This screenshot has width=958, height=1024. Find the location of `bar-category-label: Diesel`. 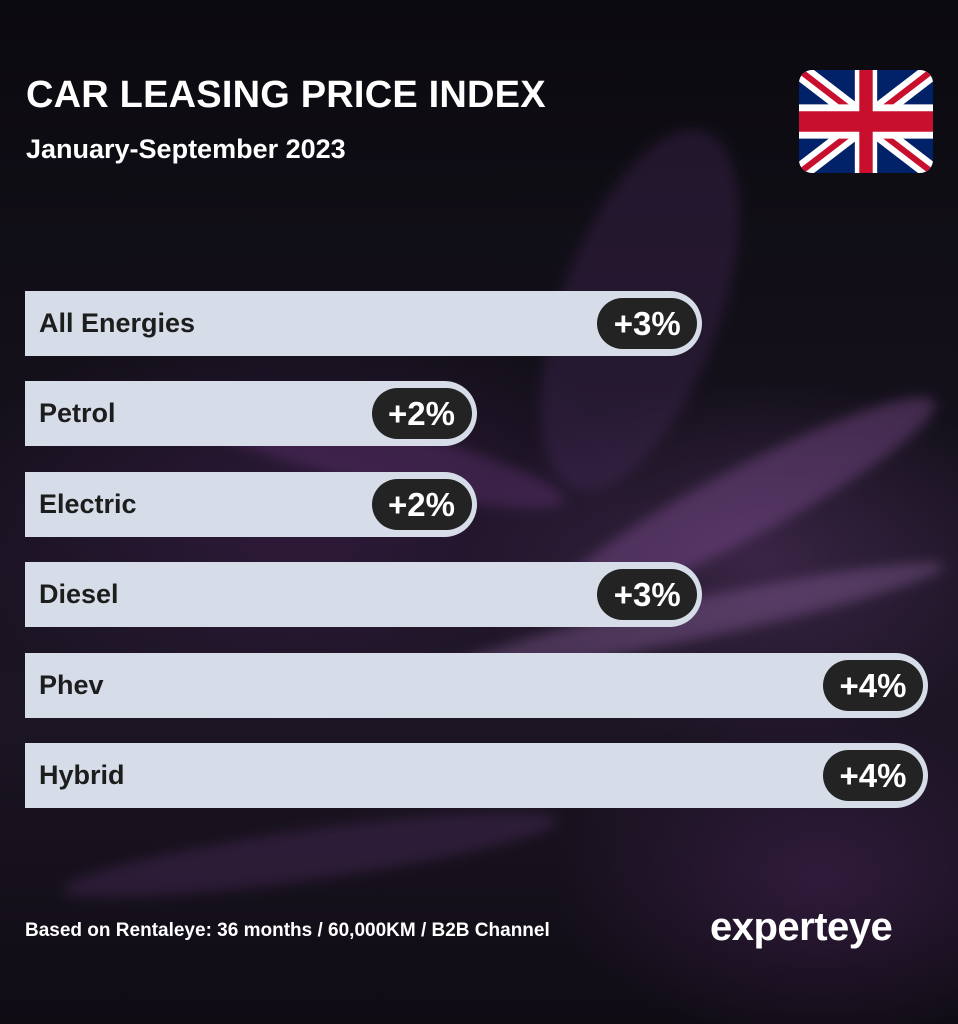

bar-category-label: Diesel is located at coordinates (79, 594).